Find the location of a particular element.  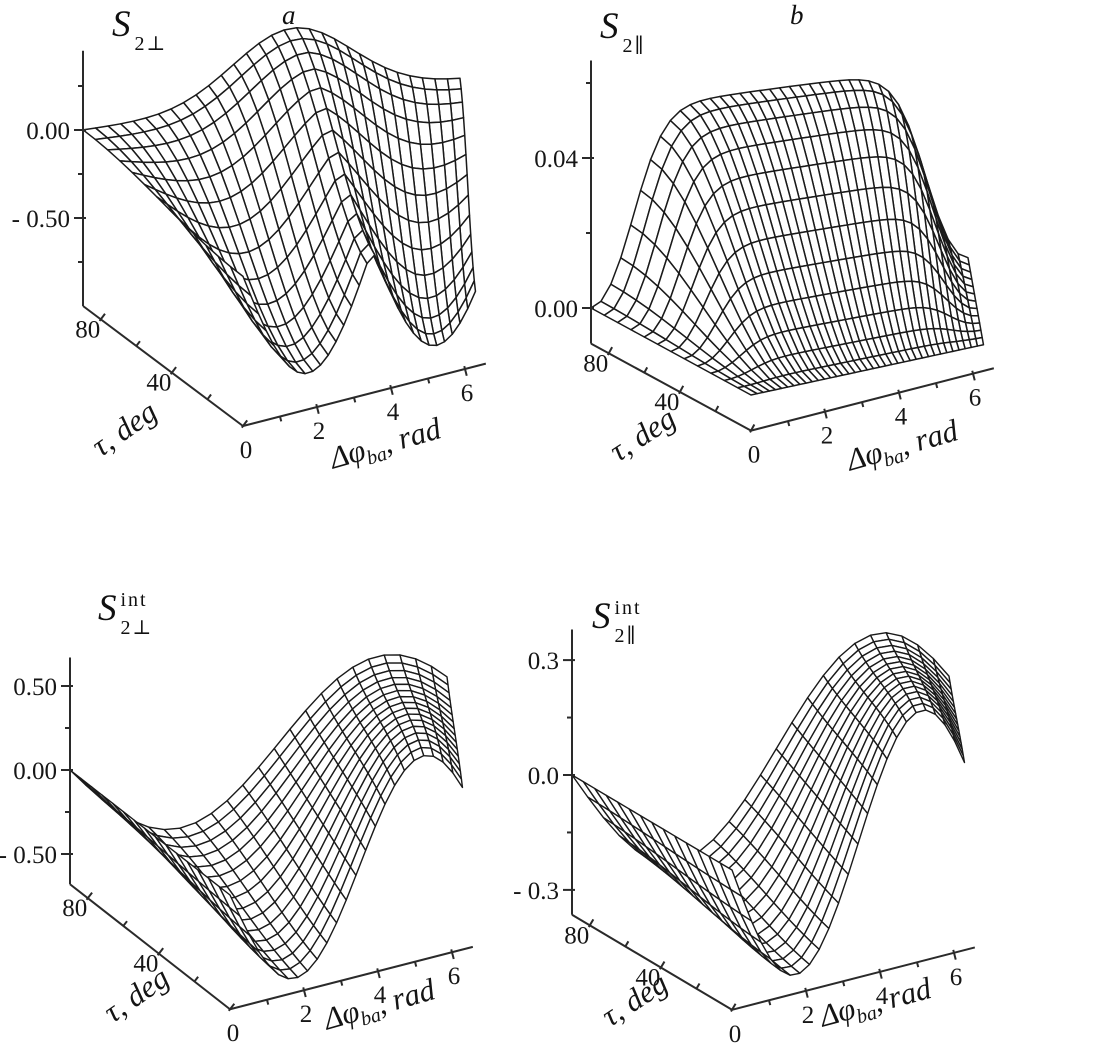

panel-a-title-sub: 2⊥ is located at coordinates (151, 44).